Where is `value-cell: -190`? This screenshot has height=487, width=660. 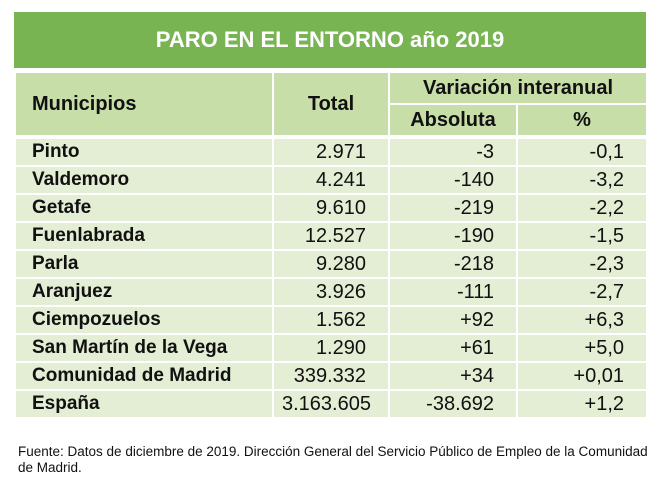
value-cell: -190 is located at coordinates (453, 236).